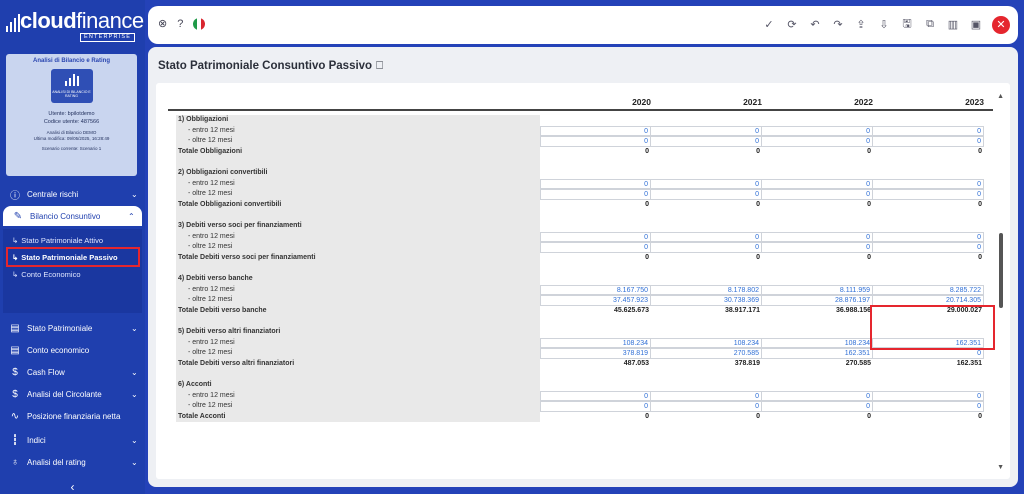 This screenshot has height=494, width=1024. I want to click on value-input: 270.585, so click(706, 353).